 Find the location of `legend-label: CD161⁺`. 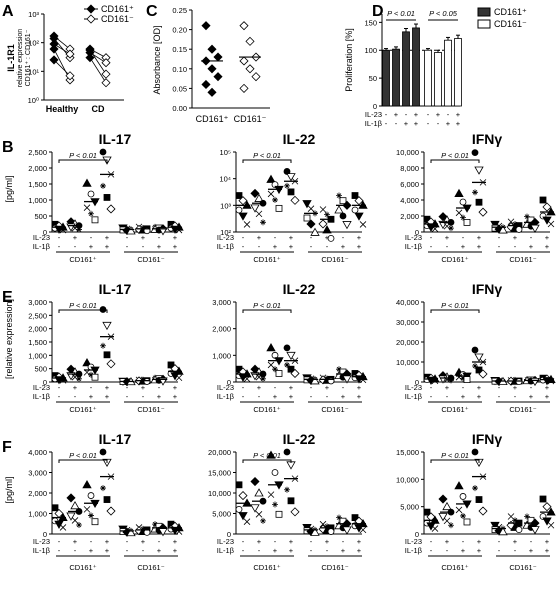

legend-label: CD161⁺ is located at coordinates (117, 9).